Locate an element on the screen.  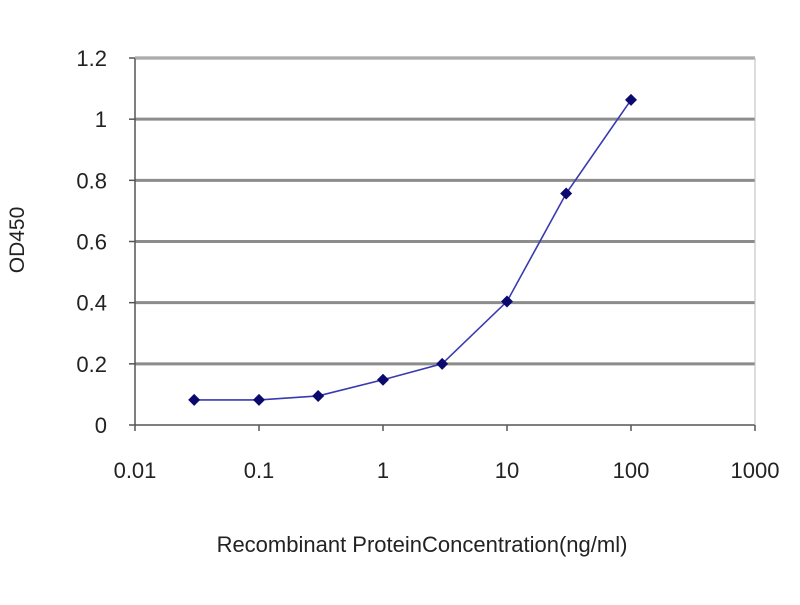
x-tick-label: 10 is located at coordinates (507, 470).